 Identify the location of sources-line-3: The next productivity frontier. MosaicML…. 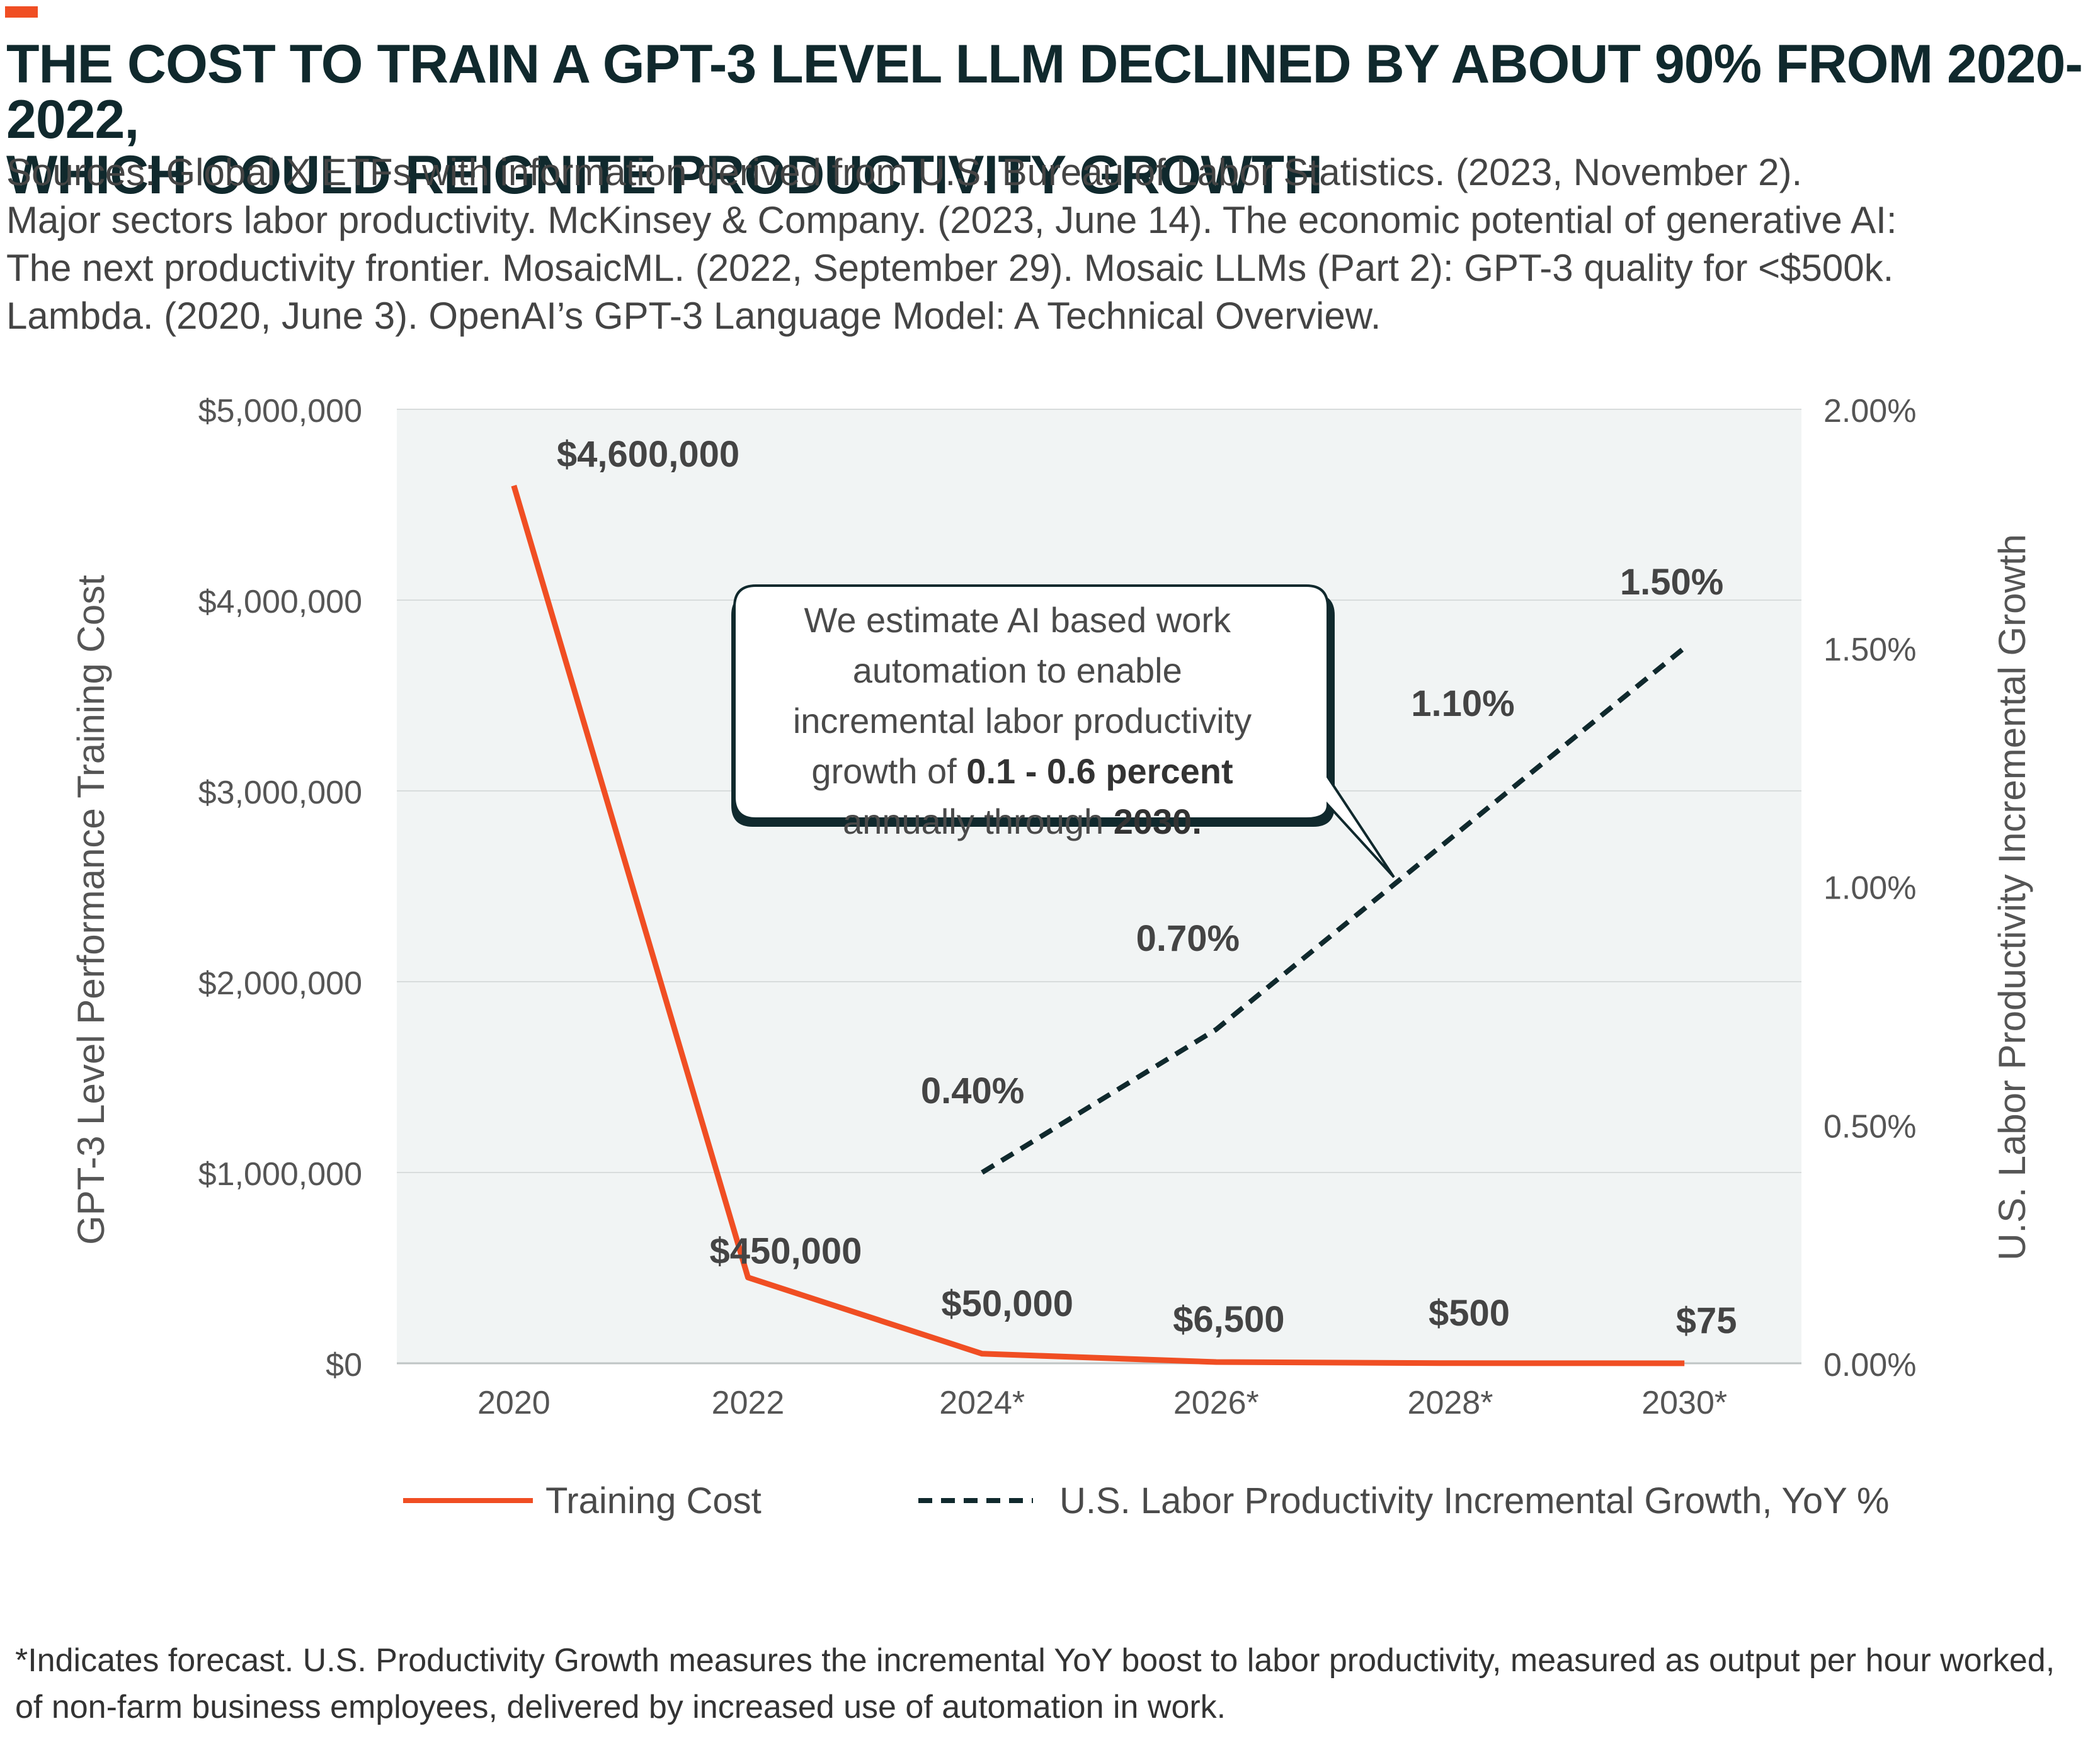
(950, 268).